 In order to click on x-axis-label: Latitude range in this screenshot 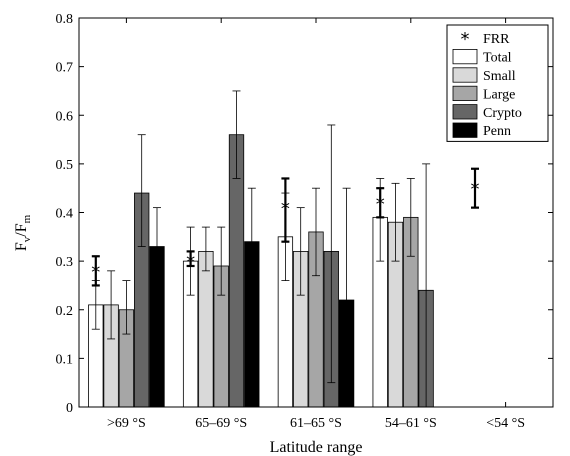, I will do `click(316, 447)`.